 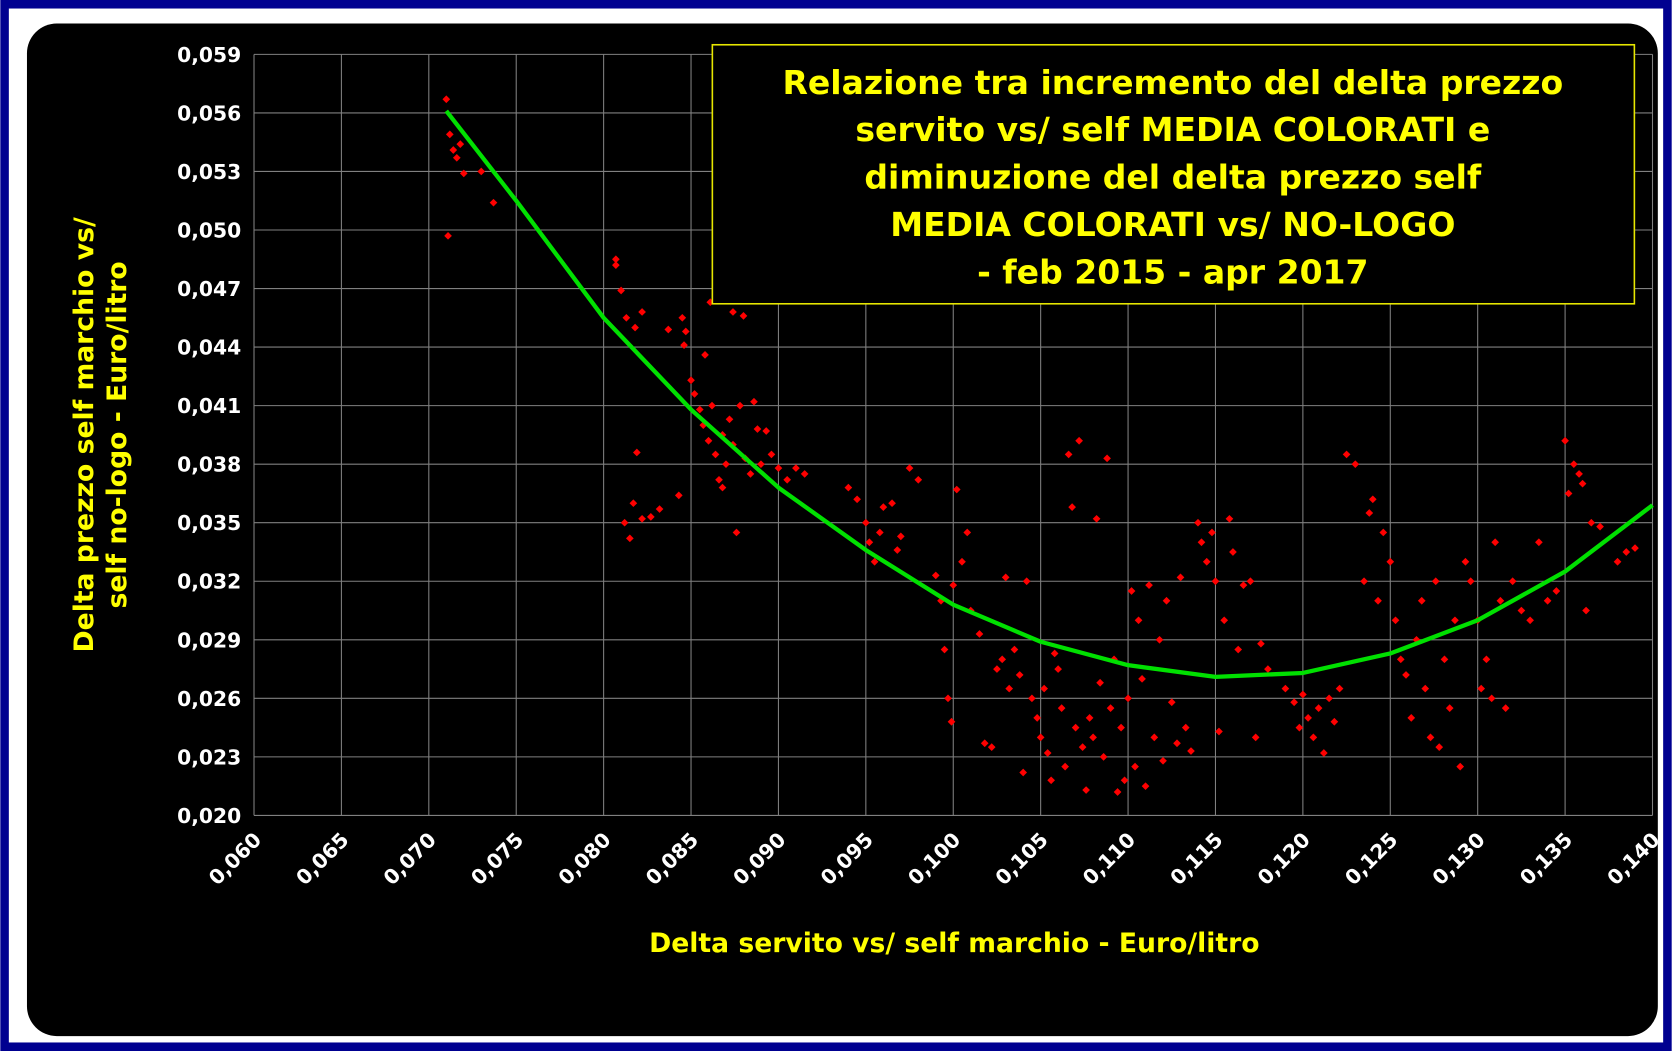 I want to click on y-tick-label: 0,050, so click(x=209, y=230).